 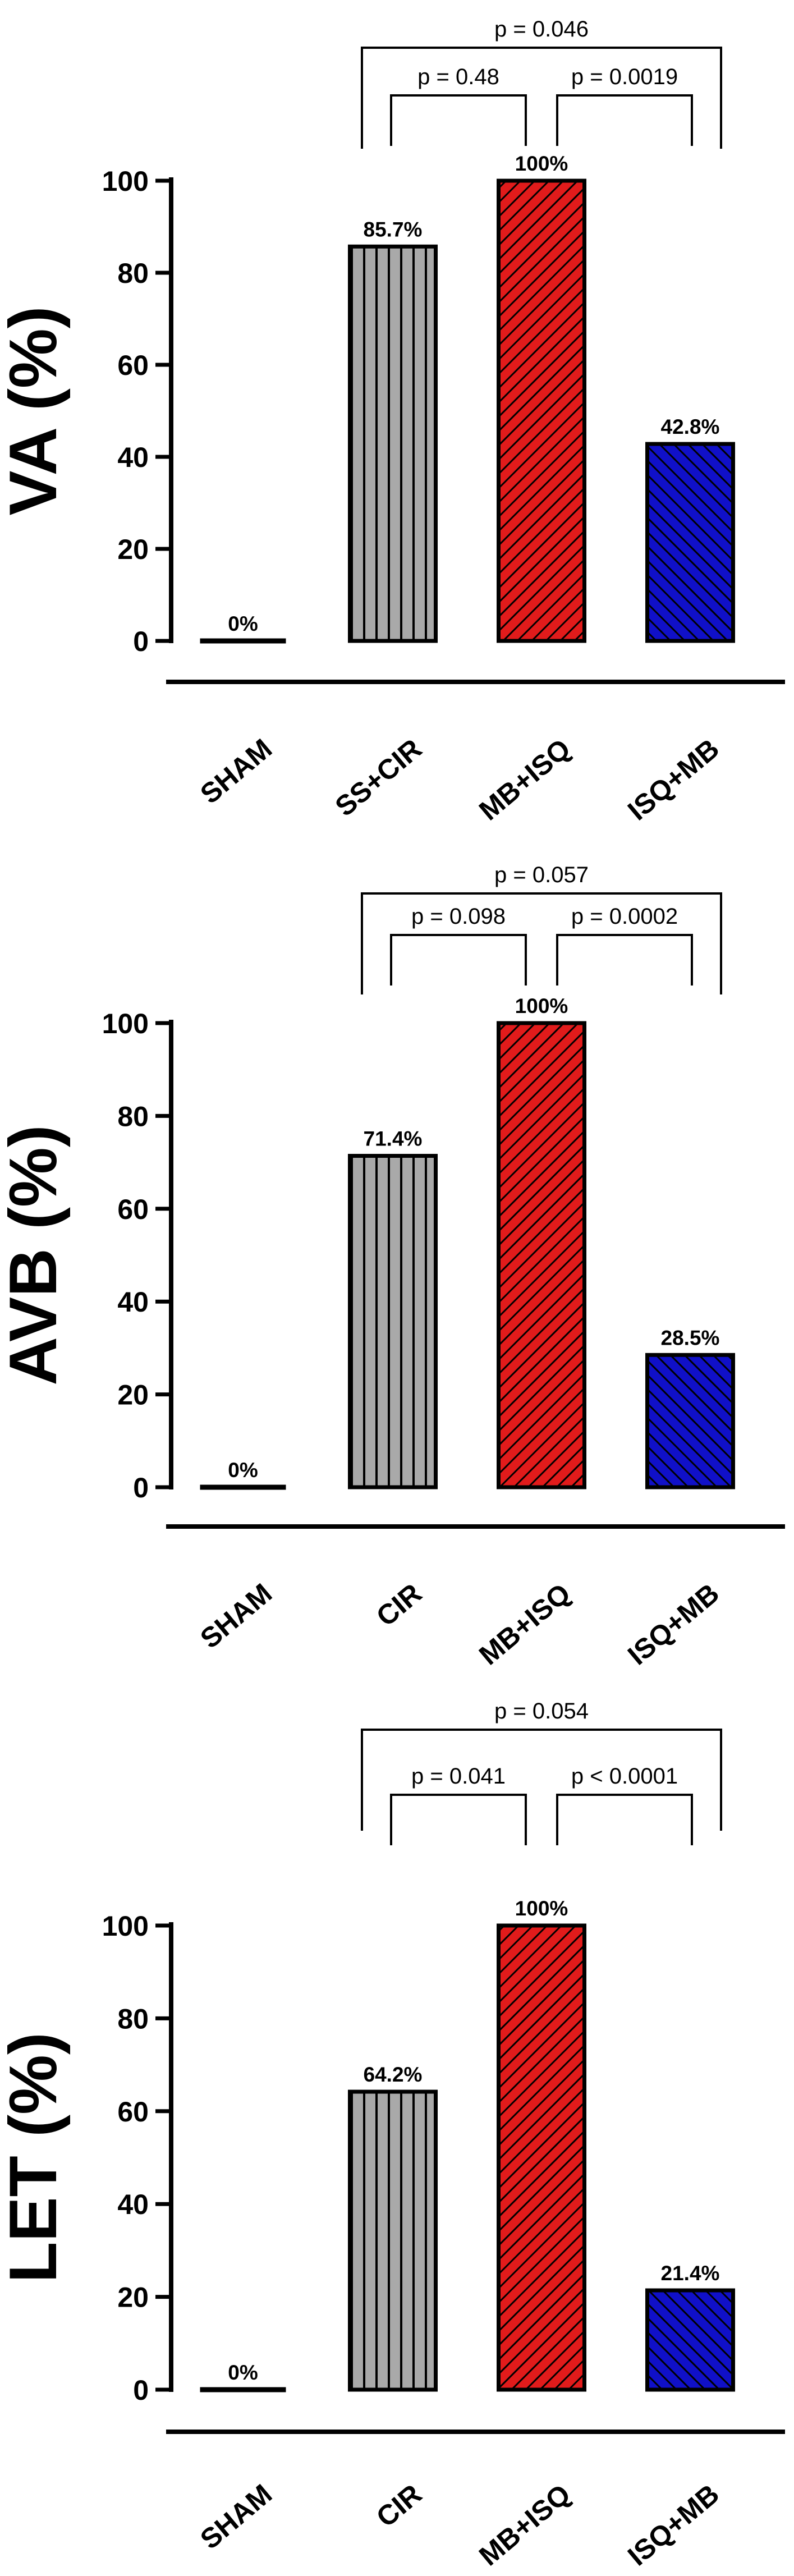 What do you see at coordinates (35, 2157) in the screenshot?
I see `y-axis-title: LET (%)` at bounding box center [35, 2157].